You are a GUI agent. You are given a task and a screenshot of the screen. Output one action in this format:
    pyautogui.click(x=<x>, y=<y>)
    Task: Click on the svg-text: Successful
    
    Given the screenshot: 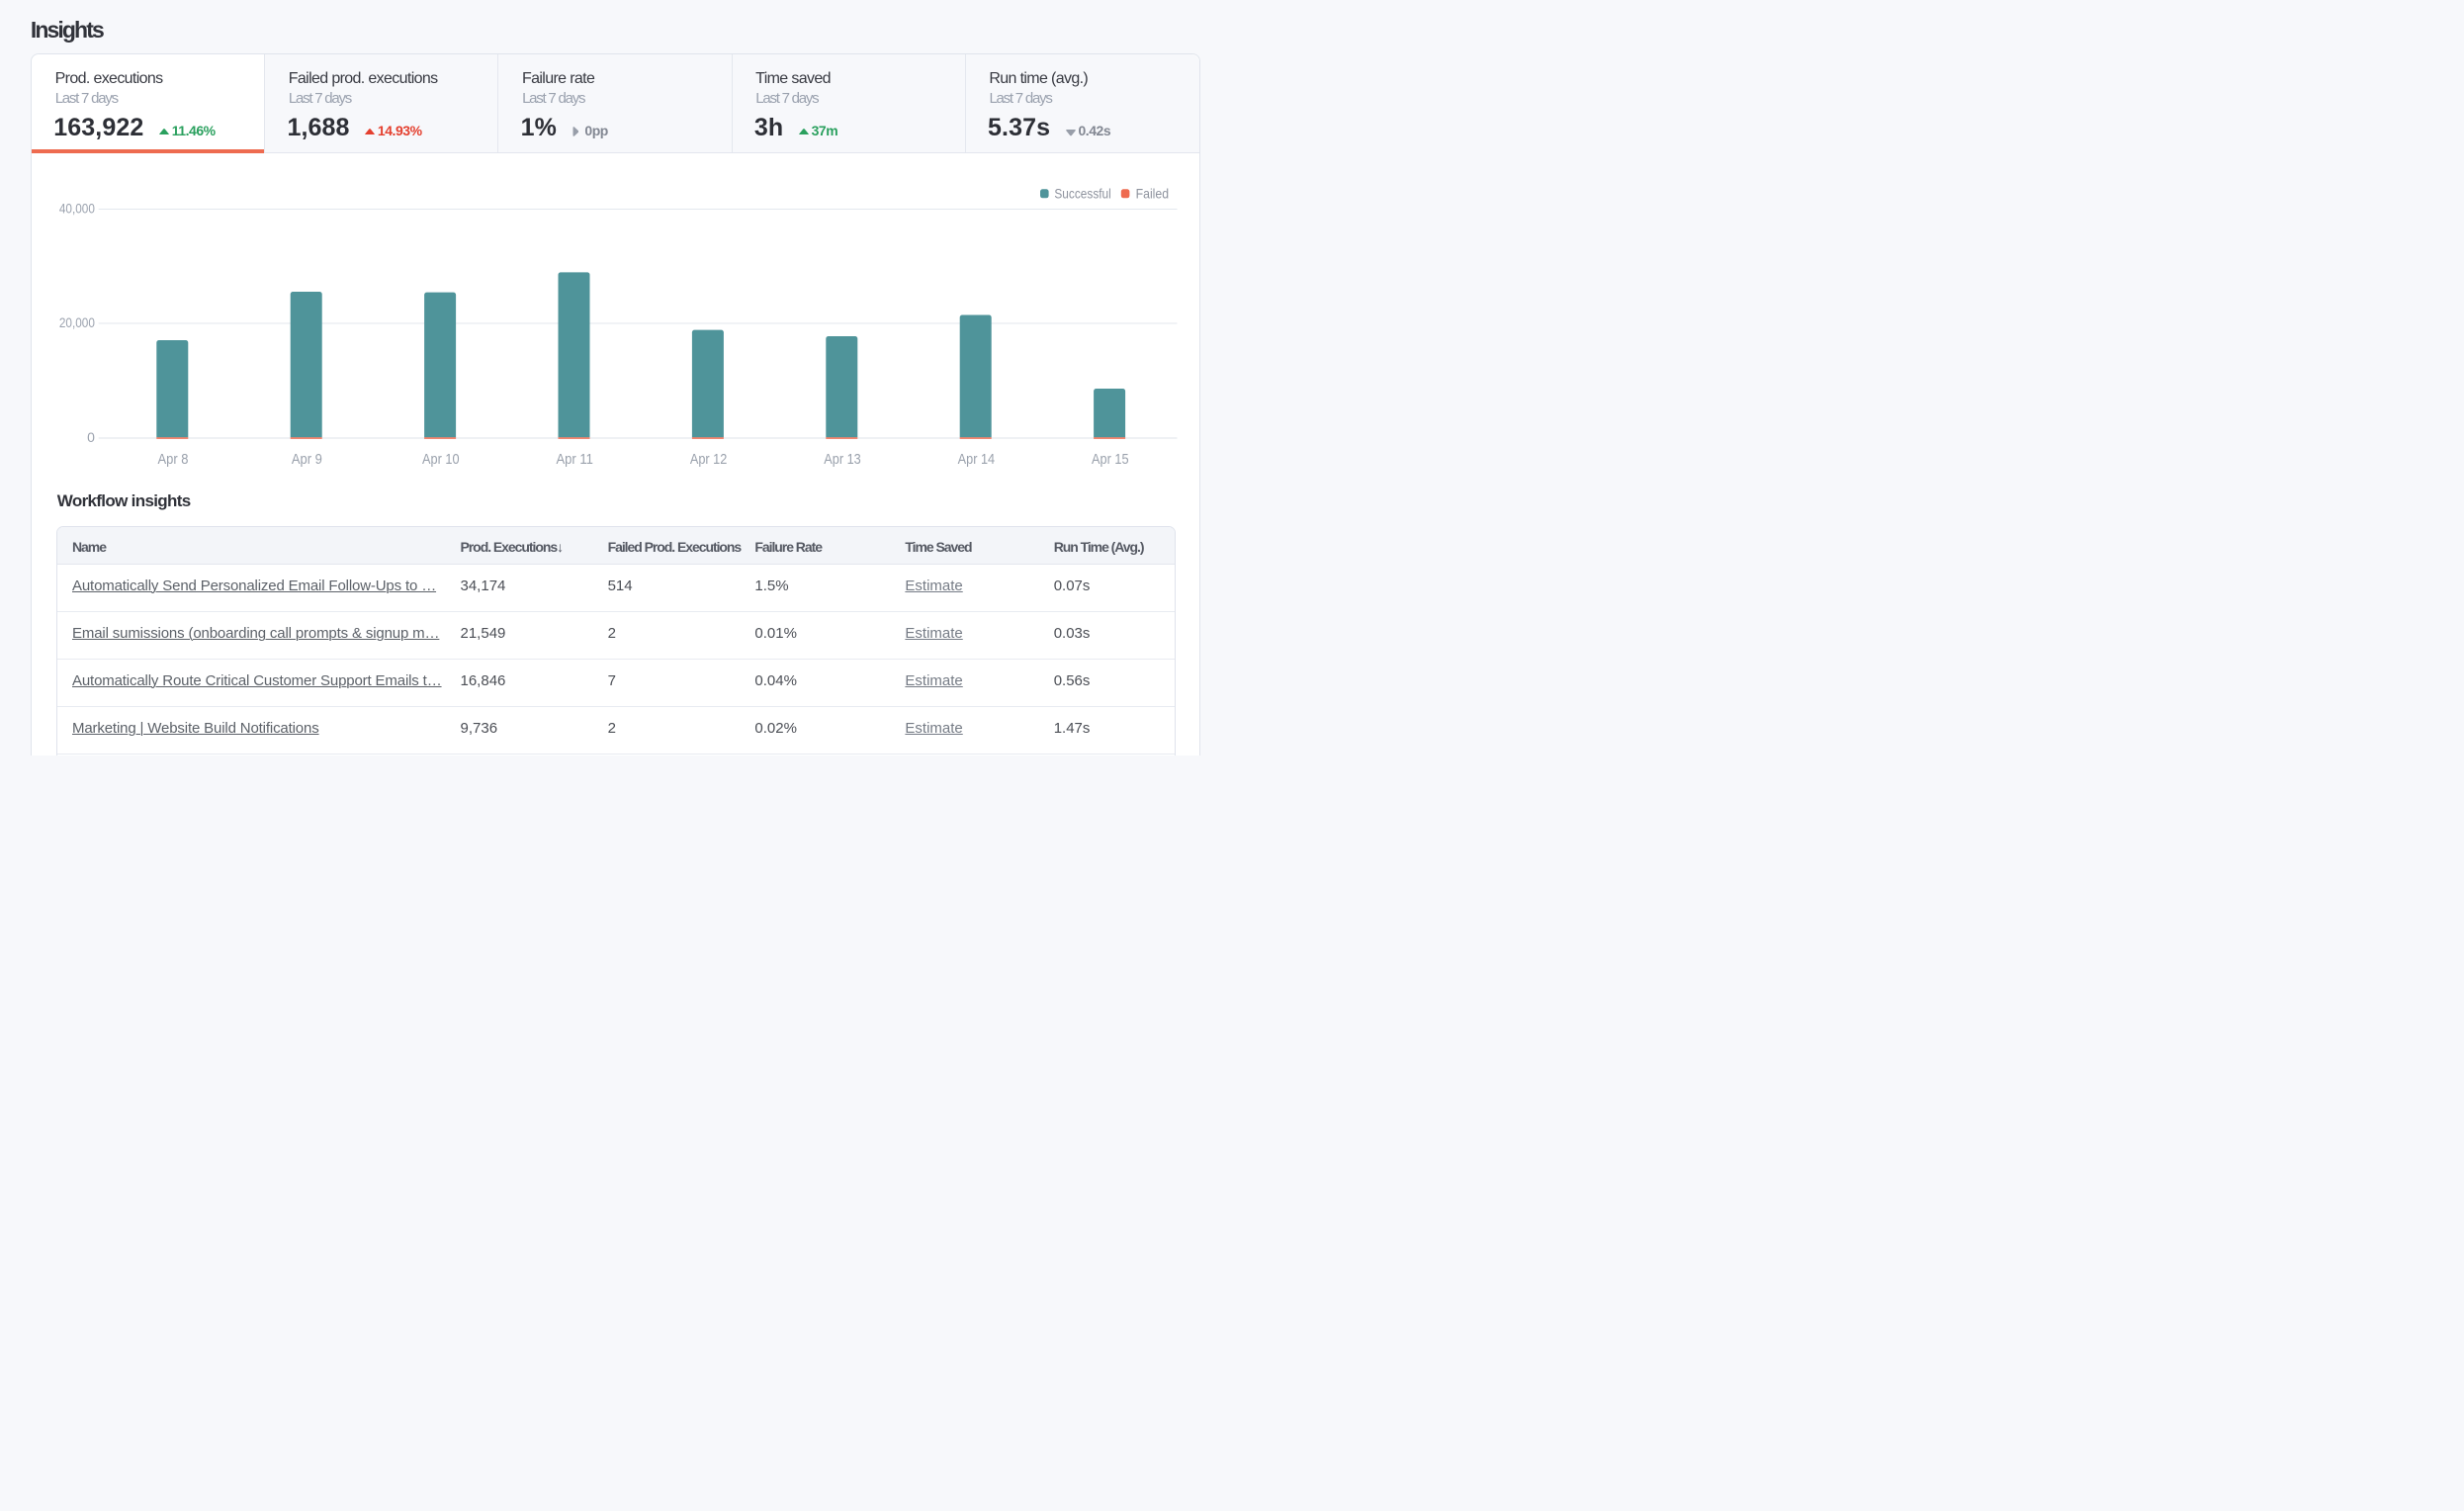 What is the action you would take?
    pyautogui.click(x=1082, y=193)
    